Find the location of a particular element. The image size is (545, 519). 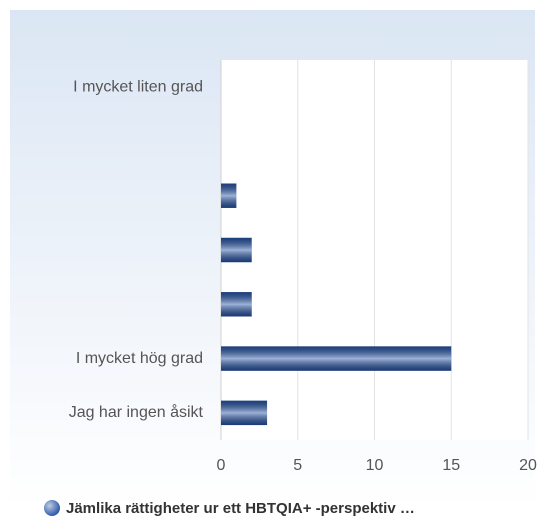

y-tick-label: Jag har ingen åsikt is located at coordinates (136, 412).